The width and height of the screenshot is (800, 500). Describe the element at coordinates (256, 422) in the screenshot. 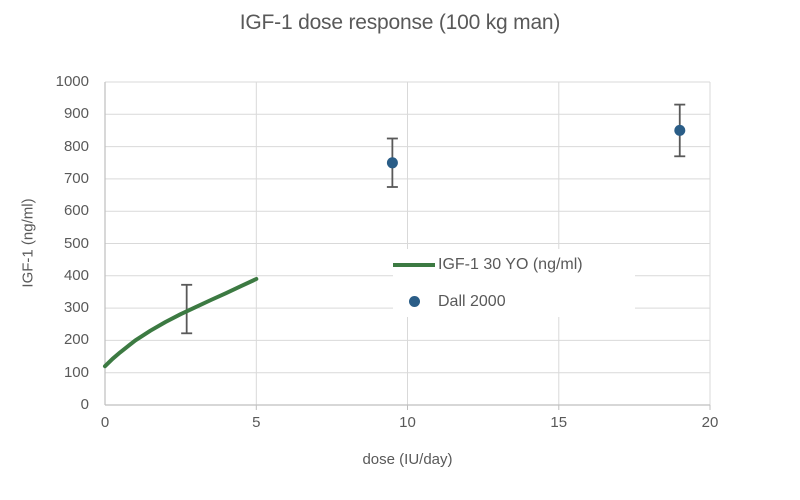

I see `x-tick-label: 5` at that location.